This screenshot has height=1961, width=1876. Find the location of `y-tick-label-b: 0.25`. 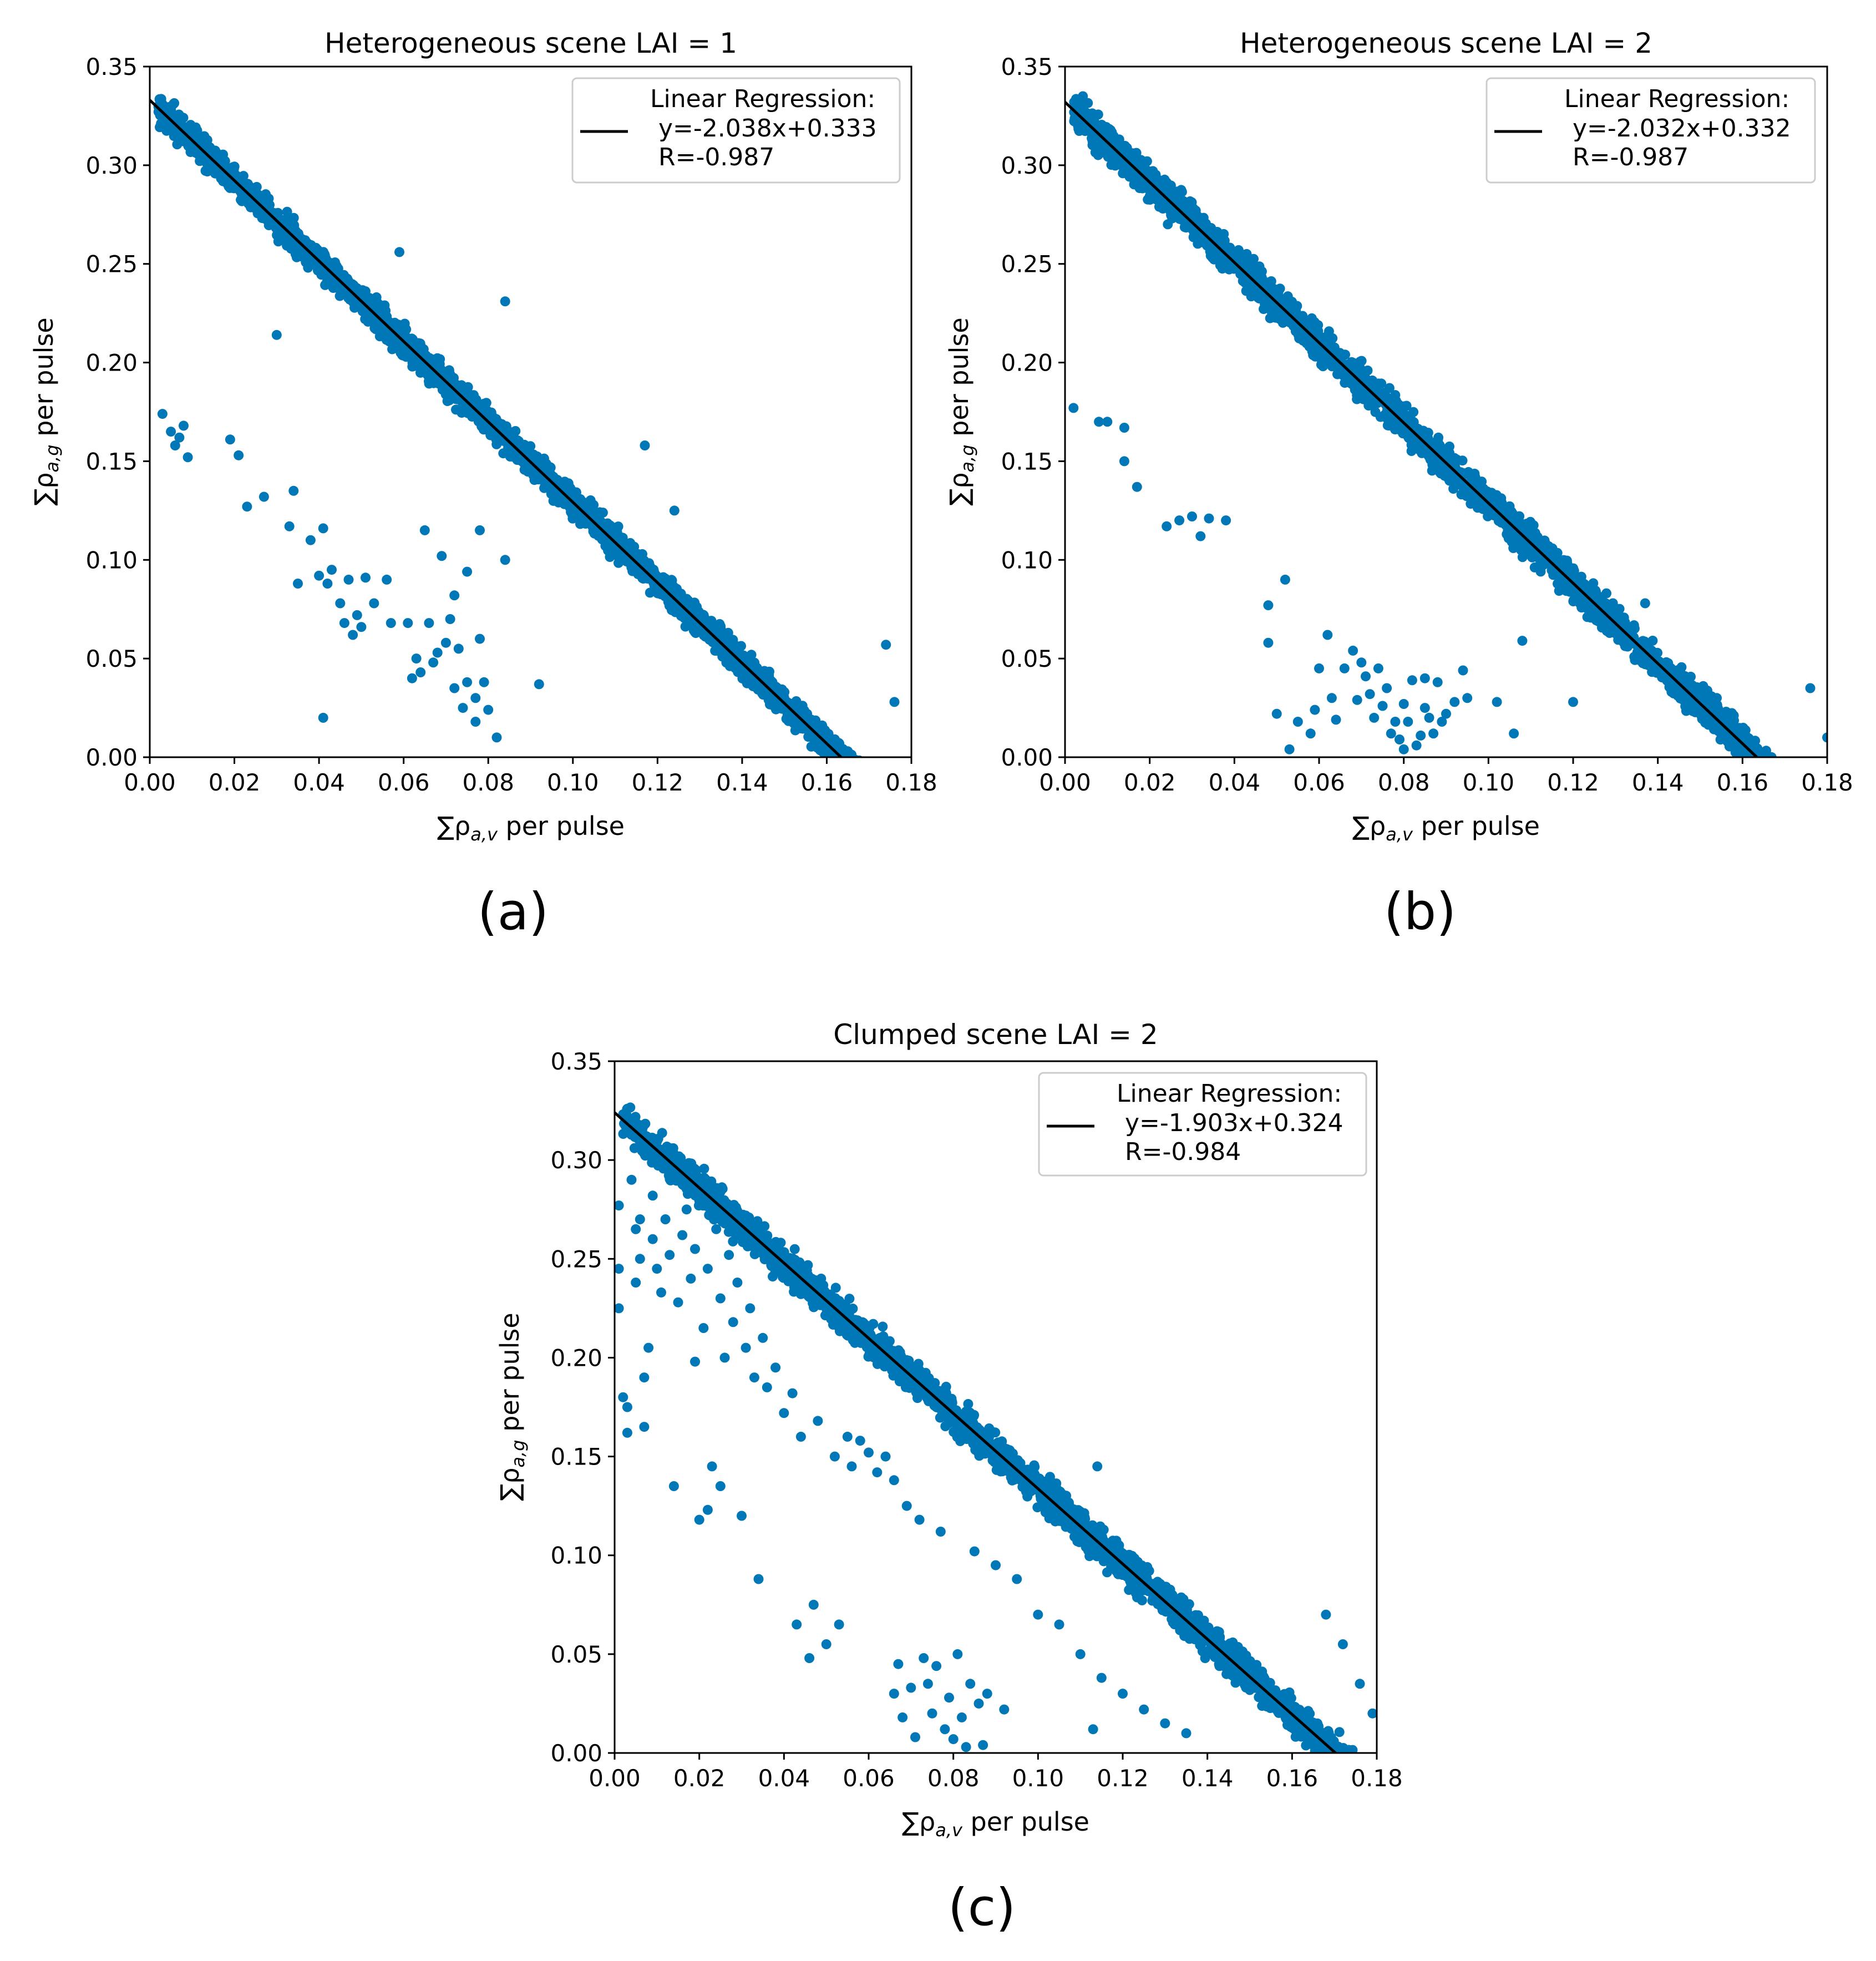

y-tick-label-b: 0.25 is located at coordinates (1027, 264).